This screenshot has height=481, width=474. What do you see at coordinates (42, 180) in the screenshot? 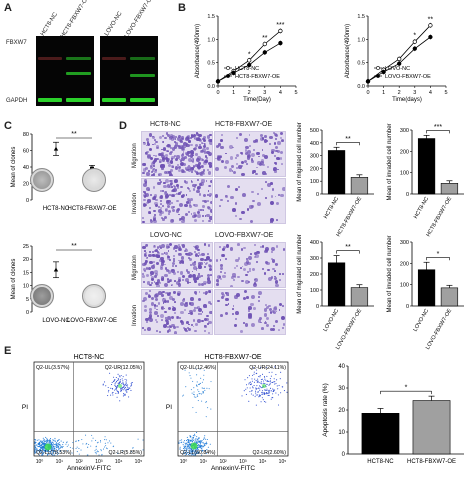
I see `colony-dish-image` at bounding box center [42, 180].